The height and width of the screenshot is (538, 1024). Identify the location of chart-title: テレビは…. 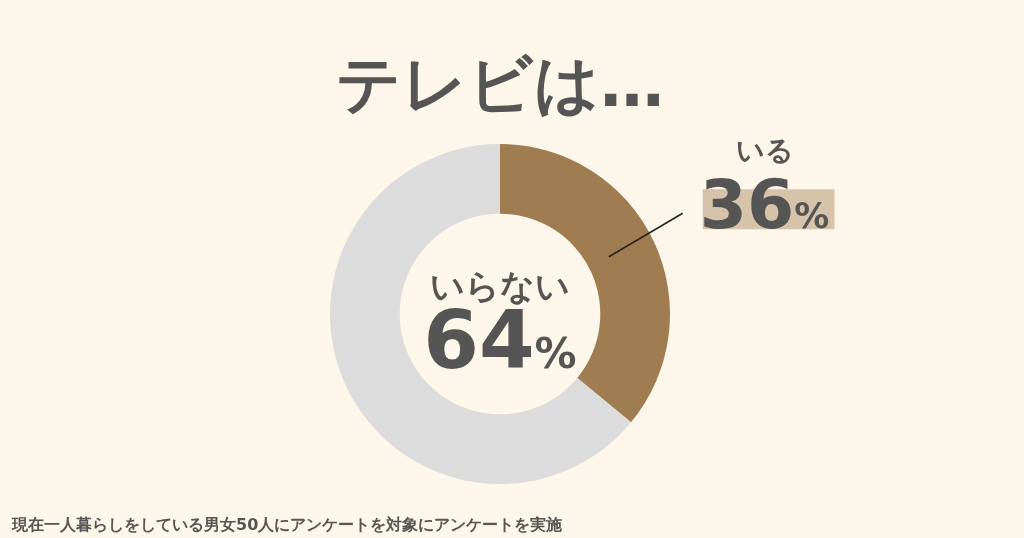
(500, 84).